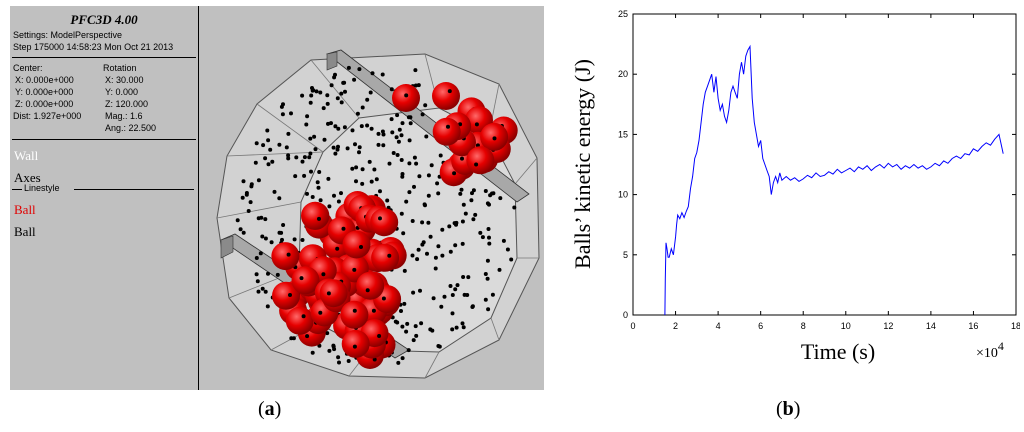 This screenshot has height=432, width=1024. What do you see at coordinates (127, 104) in the screenshot?
I see `rotation-z: Z: 120.000` at bounding box center [127, 104].